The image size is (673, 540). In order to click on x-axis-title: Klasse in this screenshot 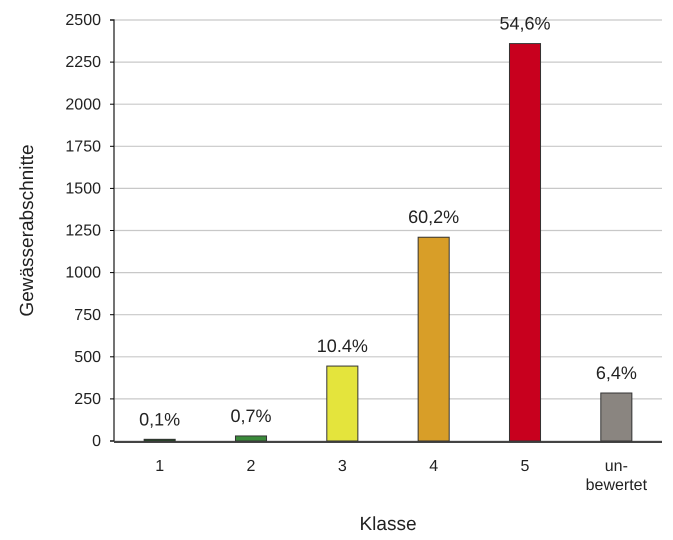, I will do `click(388, 524)`.